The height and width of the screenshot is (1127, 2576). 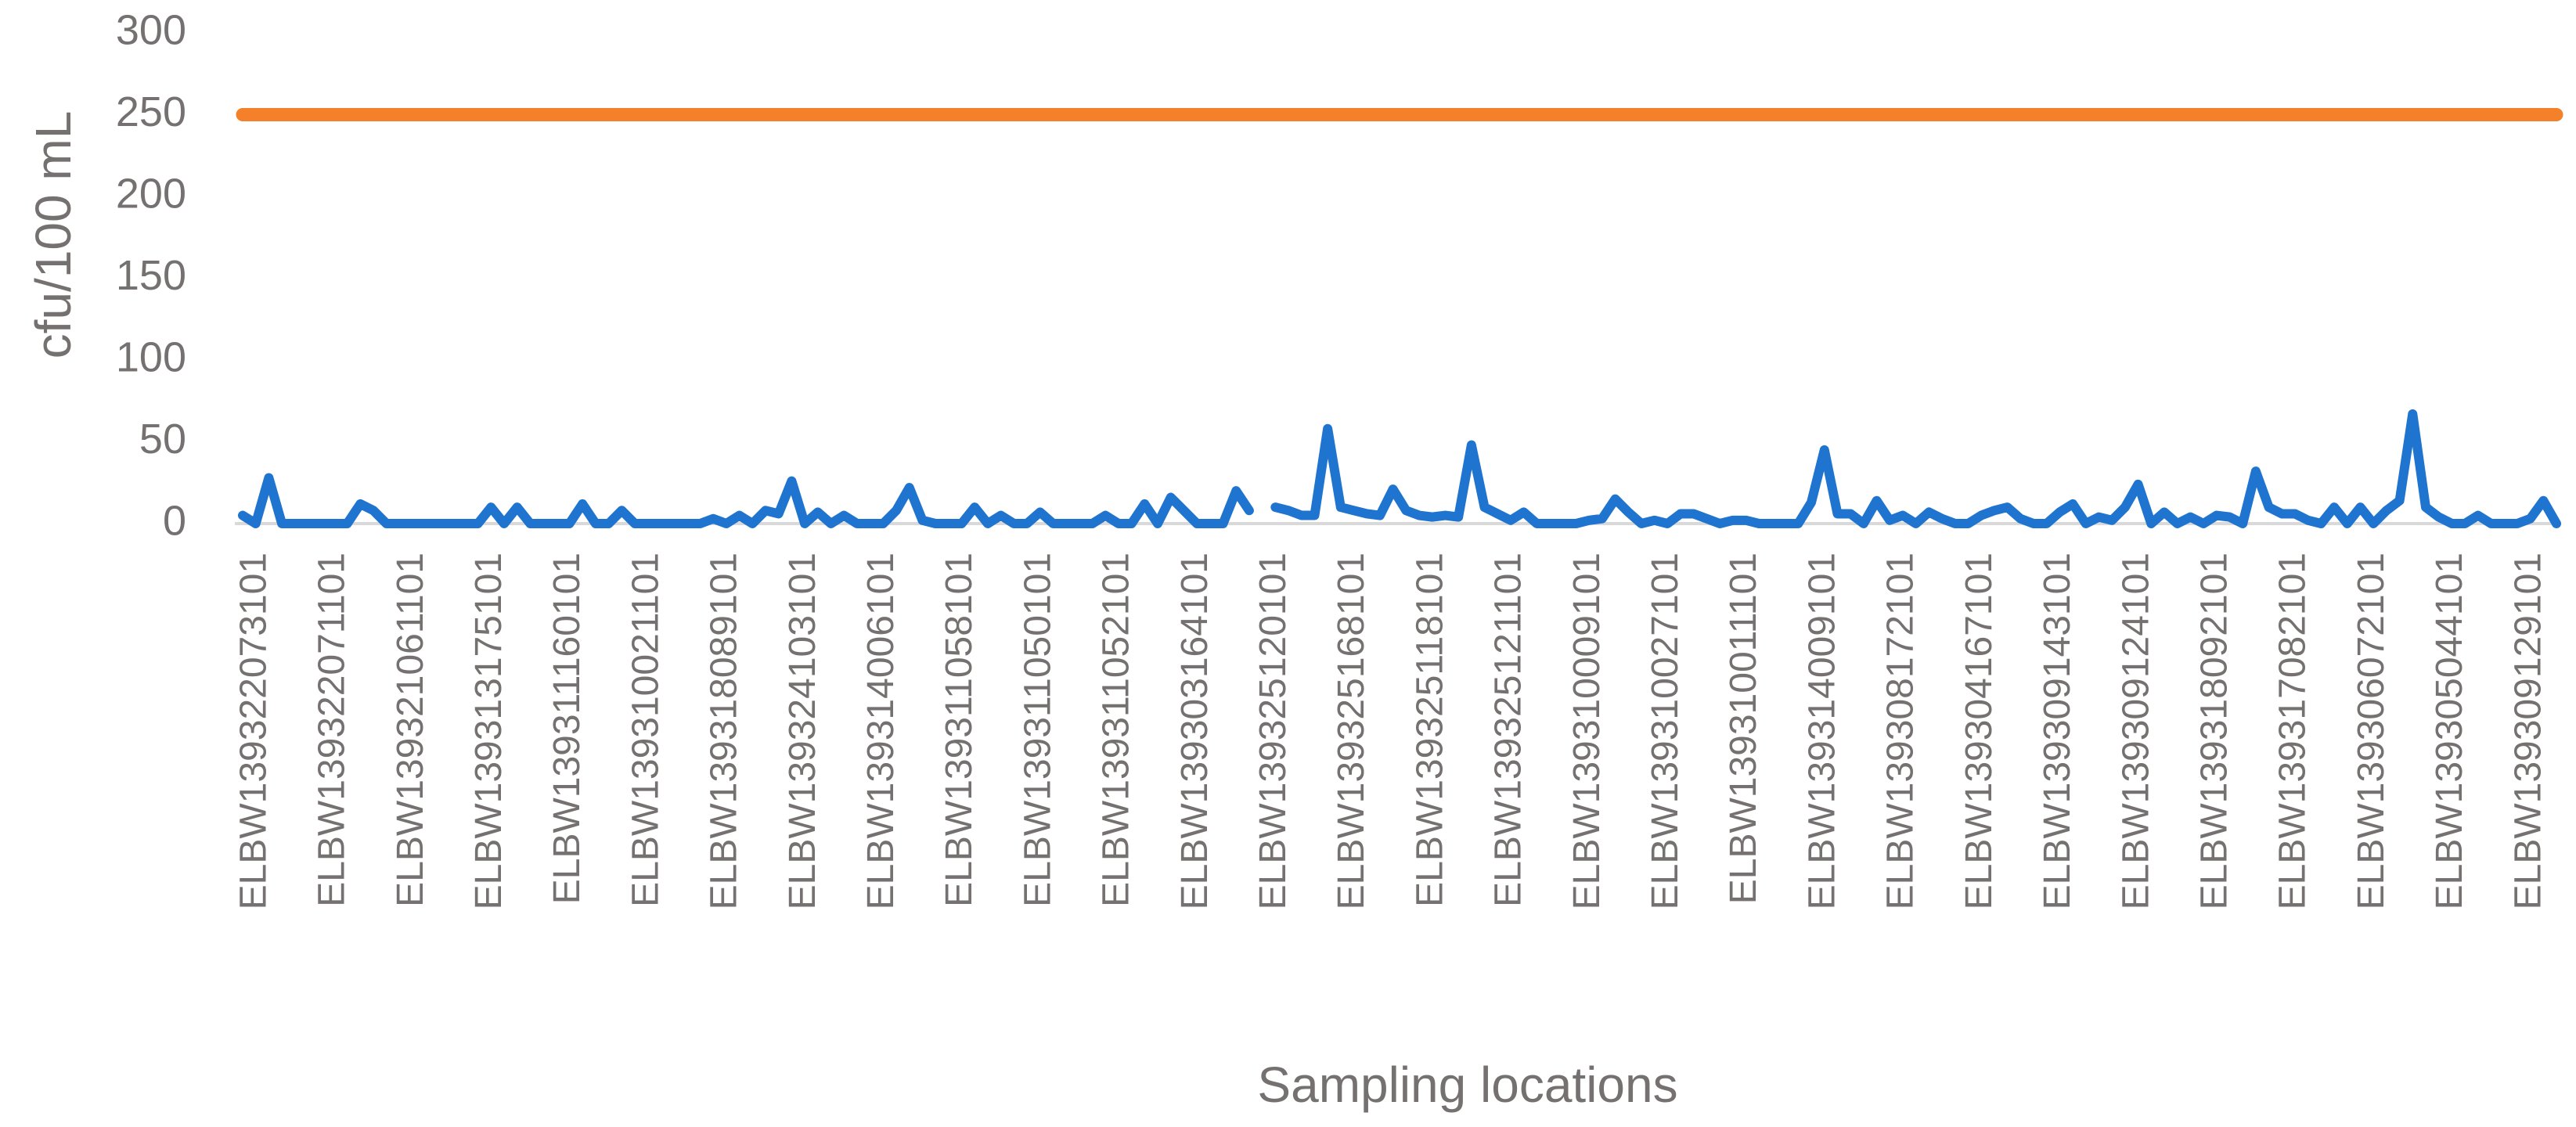 What do you see at coordinates (174, 521) in the screenshot?
I see `y-tick-label: 0` at bounding box center [174, 521].